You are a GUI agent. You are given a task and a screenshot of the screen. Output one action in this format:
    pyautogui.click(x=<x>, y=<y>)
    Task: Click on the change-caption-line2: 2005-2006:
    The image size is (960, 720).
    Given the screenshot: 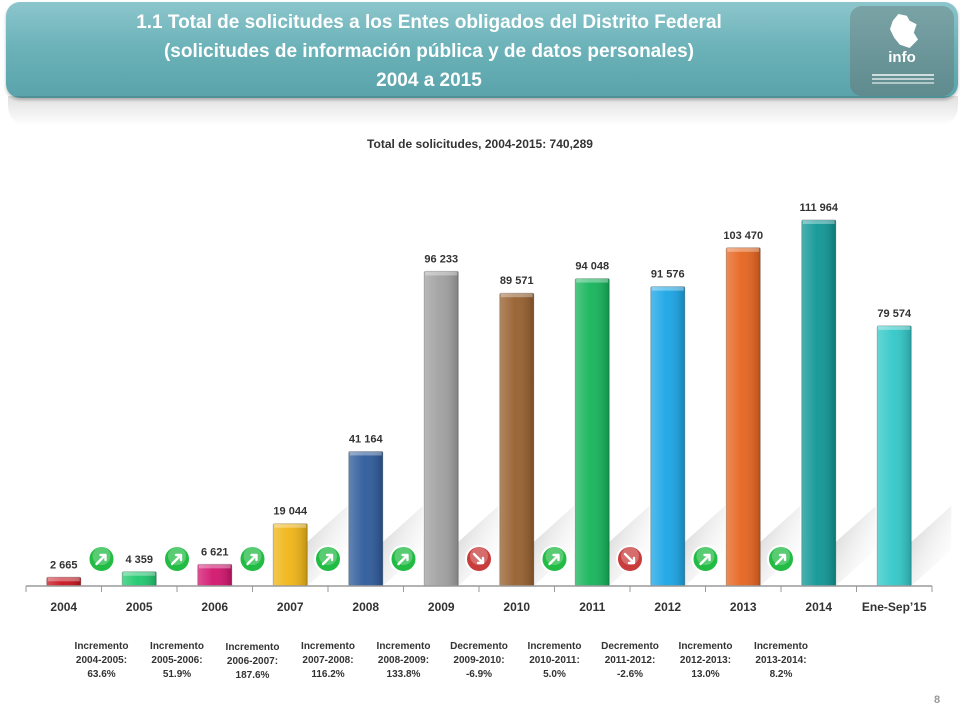 What is the action you would take?
    pyautogui.click(x=177, y=660)
    